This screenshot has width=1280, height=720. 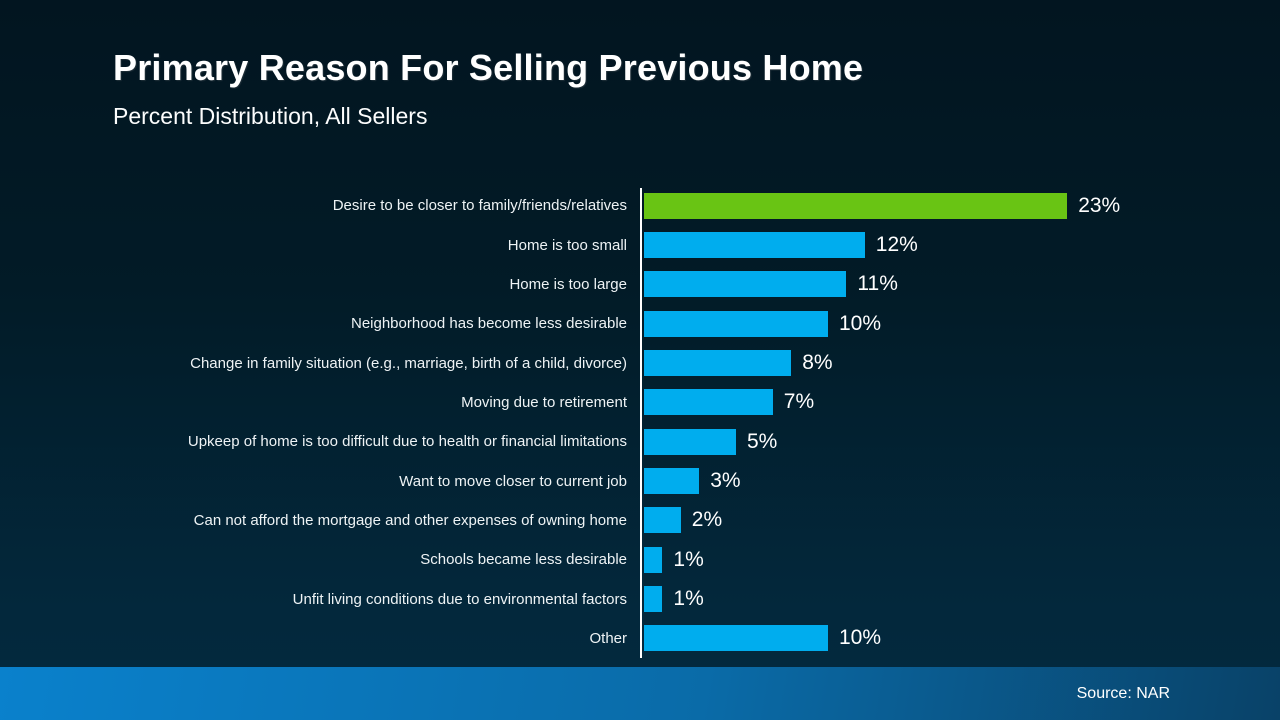 I want to click on axis-baseline, so click(x=641, y=423).